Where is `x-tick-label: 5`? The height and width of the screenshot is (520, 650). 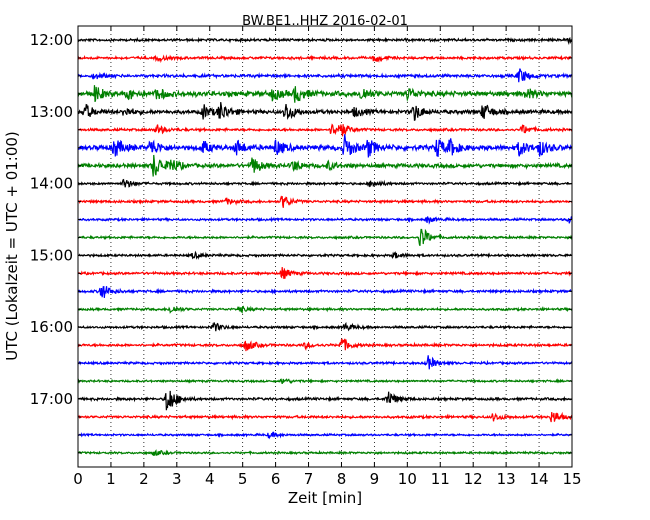 x-tick-label: 5 is located at coordinates (243, 479).